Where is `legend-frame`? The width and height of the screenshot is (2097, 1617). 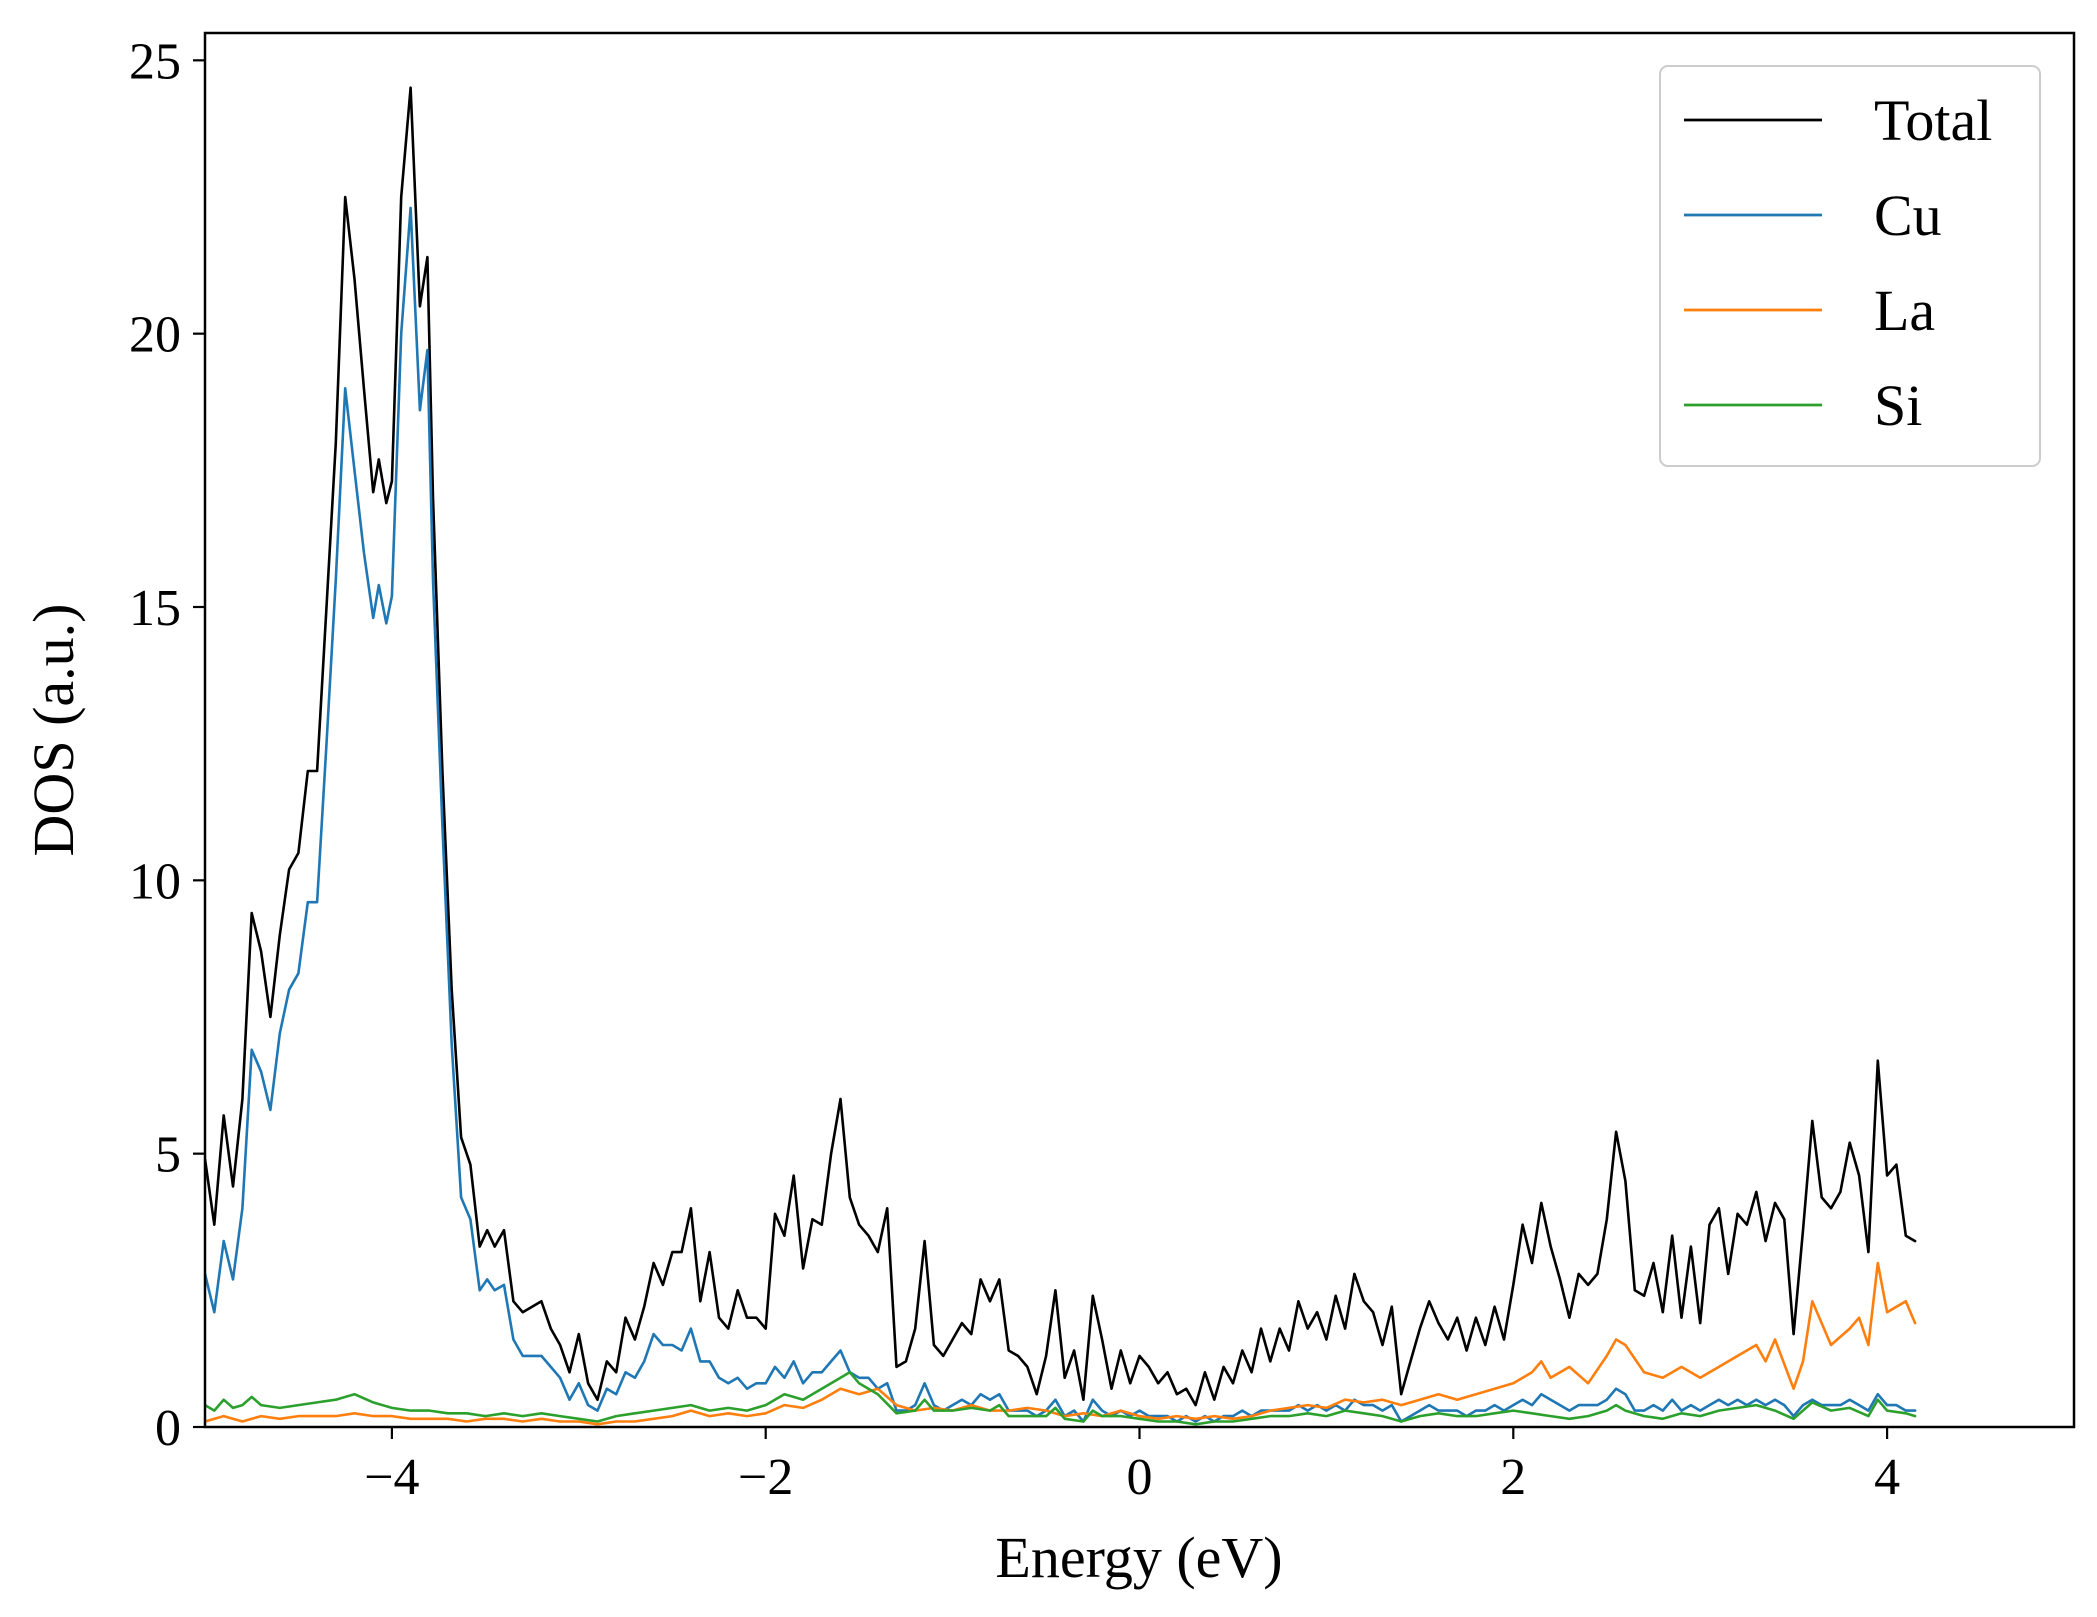
legend-frame is located at coordinates (1850, 266).